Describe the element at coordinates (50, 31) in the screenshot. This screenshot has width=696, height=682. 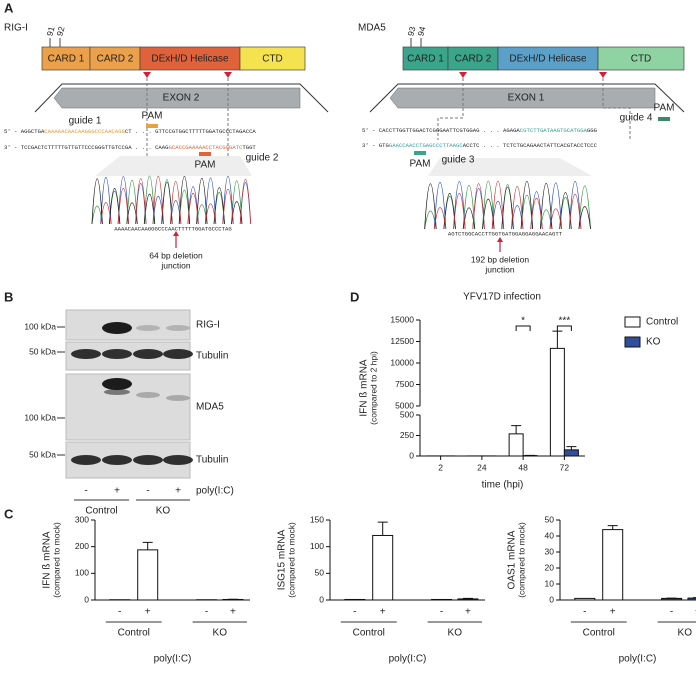
I see `position-label: 91` at that location.